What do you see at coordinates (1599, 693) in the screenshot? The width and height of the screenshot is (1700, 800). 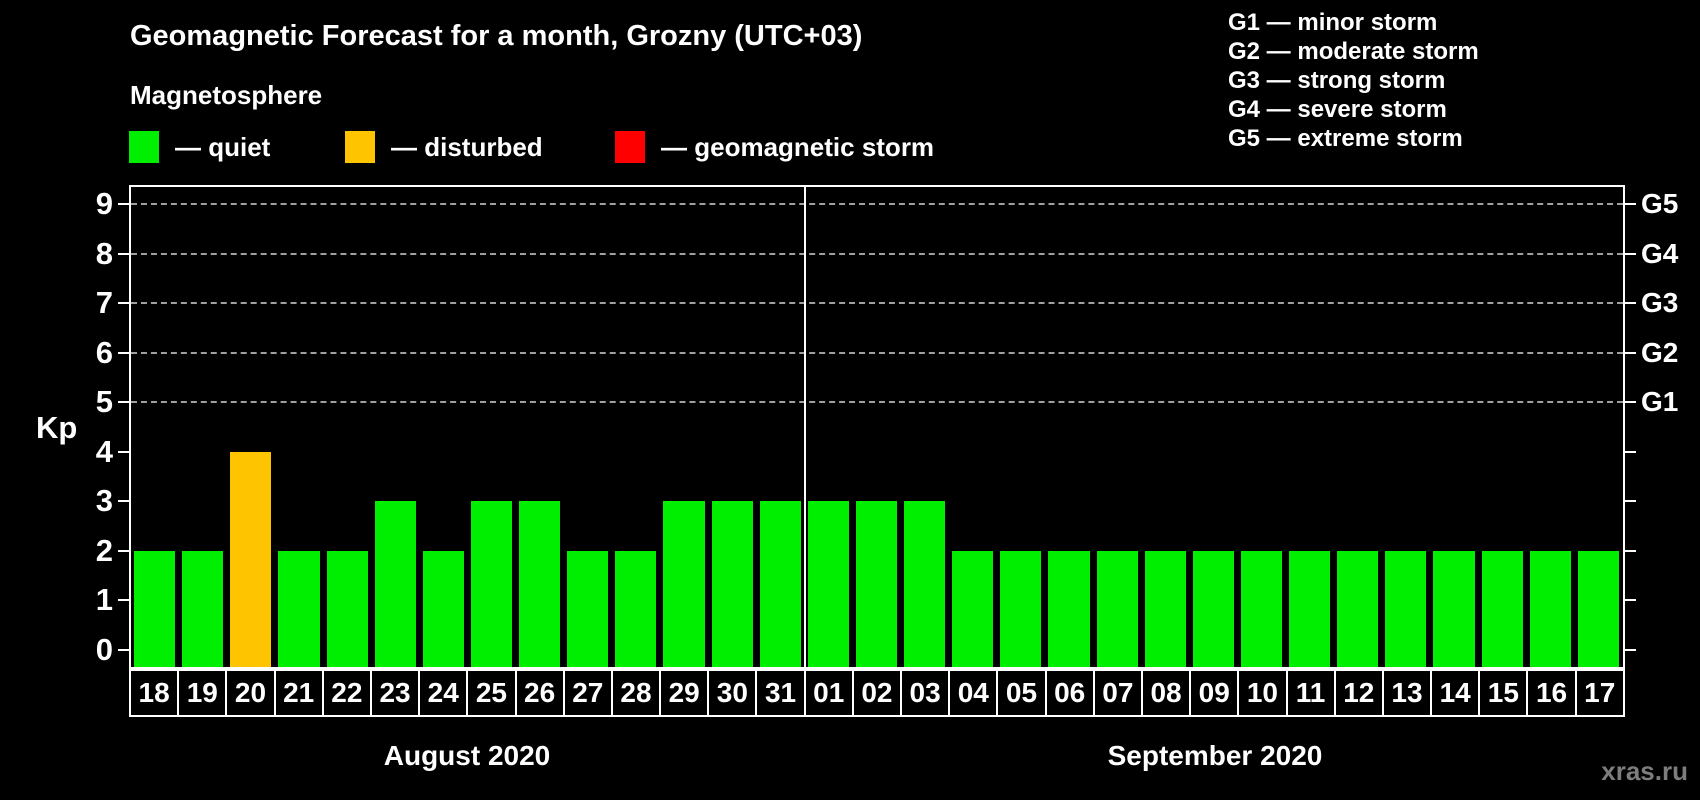 I see `date-cell-17: 17` at bounding box center [1599, 693].